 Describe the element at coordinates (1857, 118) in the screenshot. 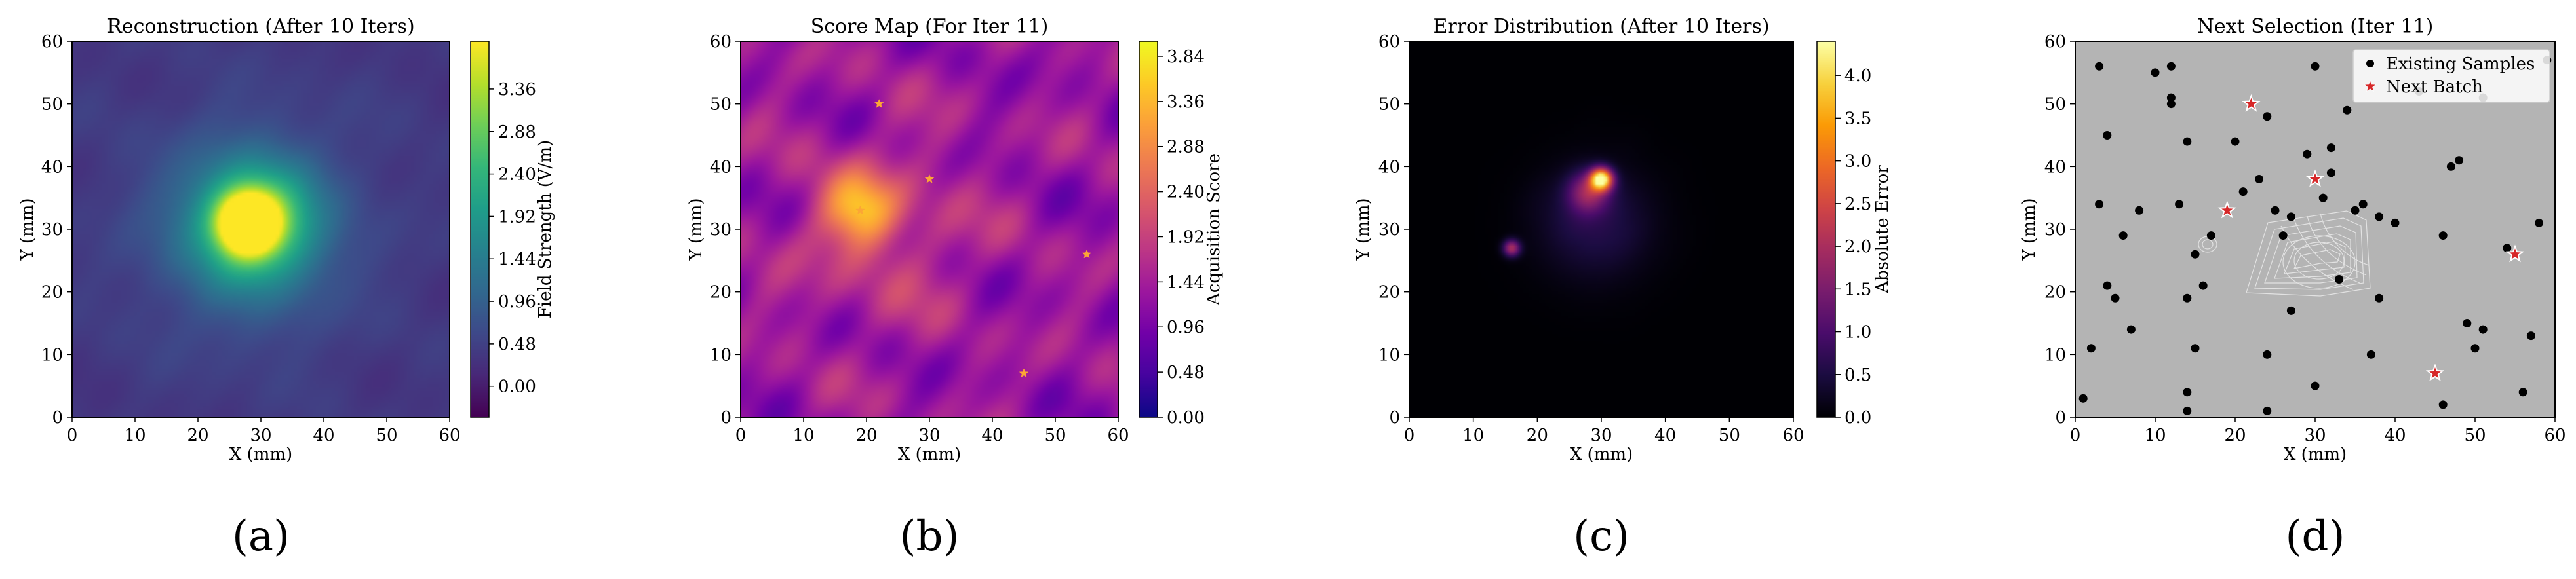

I see `colorbar-tick-label: 3.5` at that location.